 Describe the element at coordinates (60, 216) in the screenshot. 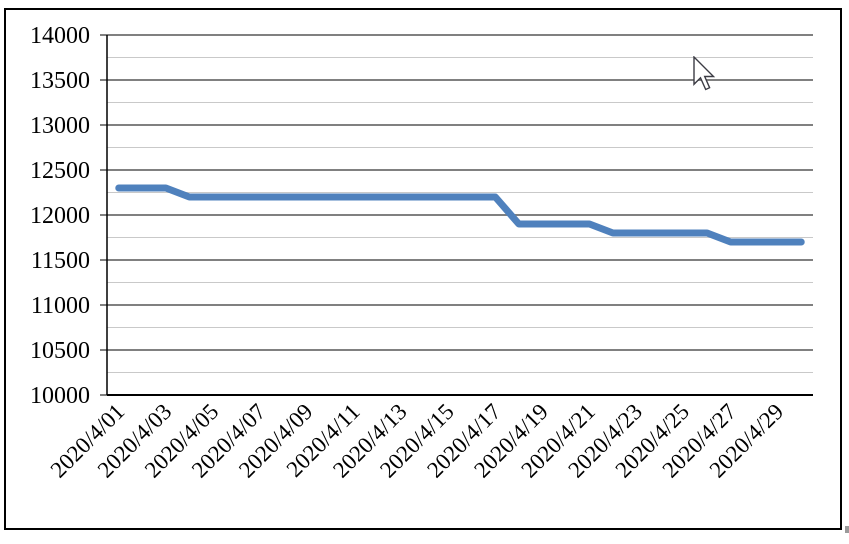

I see `y-axis-label: 12000` at that location.